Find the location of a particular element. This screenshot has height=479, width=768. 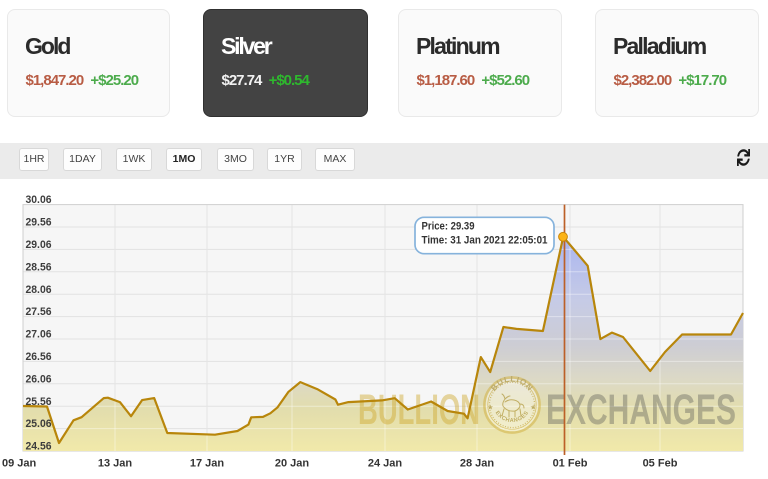

svg-text: 24.56 is located at coordinates (39, 447).